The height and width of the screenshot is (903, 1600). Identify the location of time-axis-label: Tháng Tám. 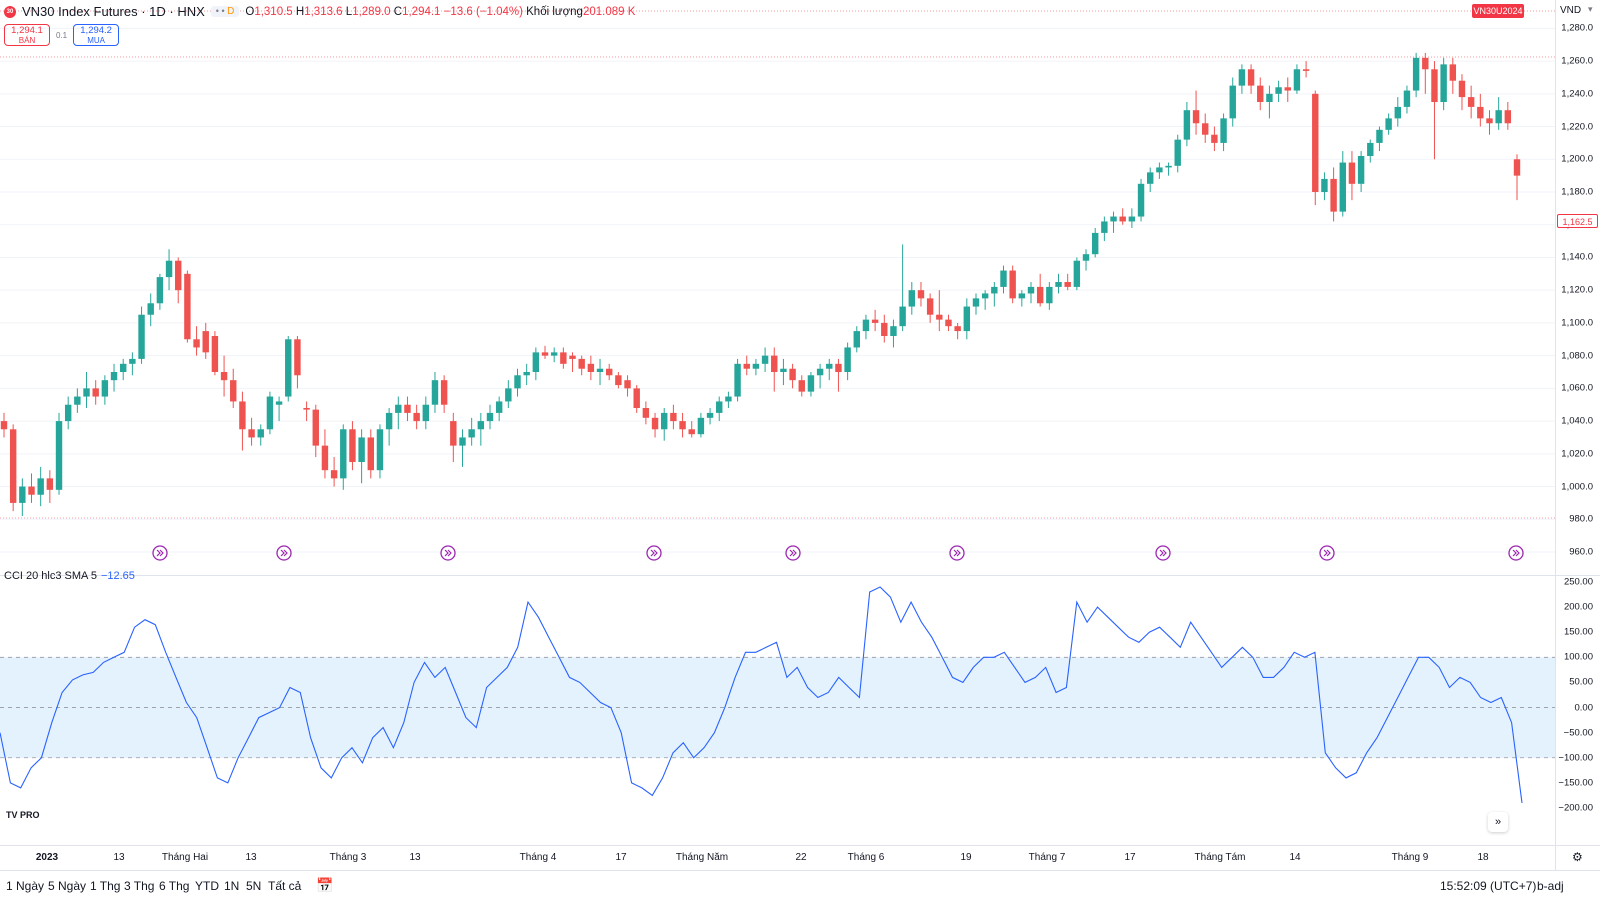
(1220, 857).